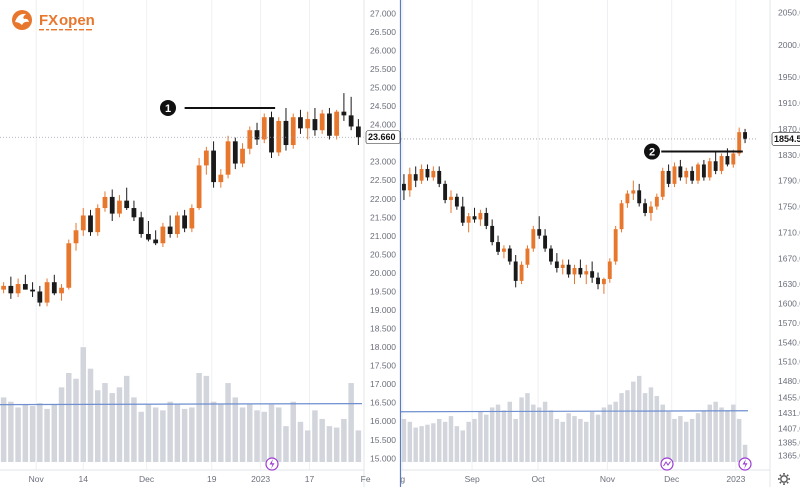 The width and height of the screenshot is (800, 492). I want to click on price-tick-label: 1670.0, so click(789, 258).